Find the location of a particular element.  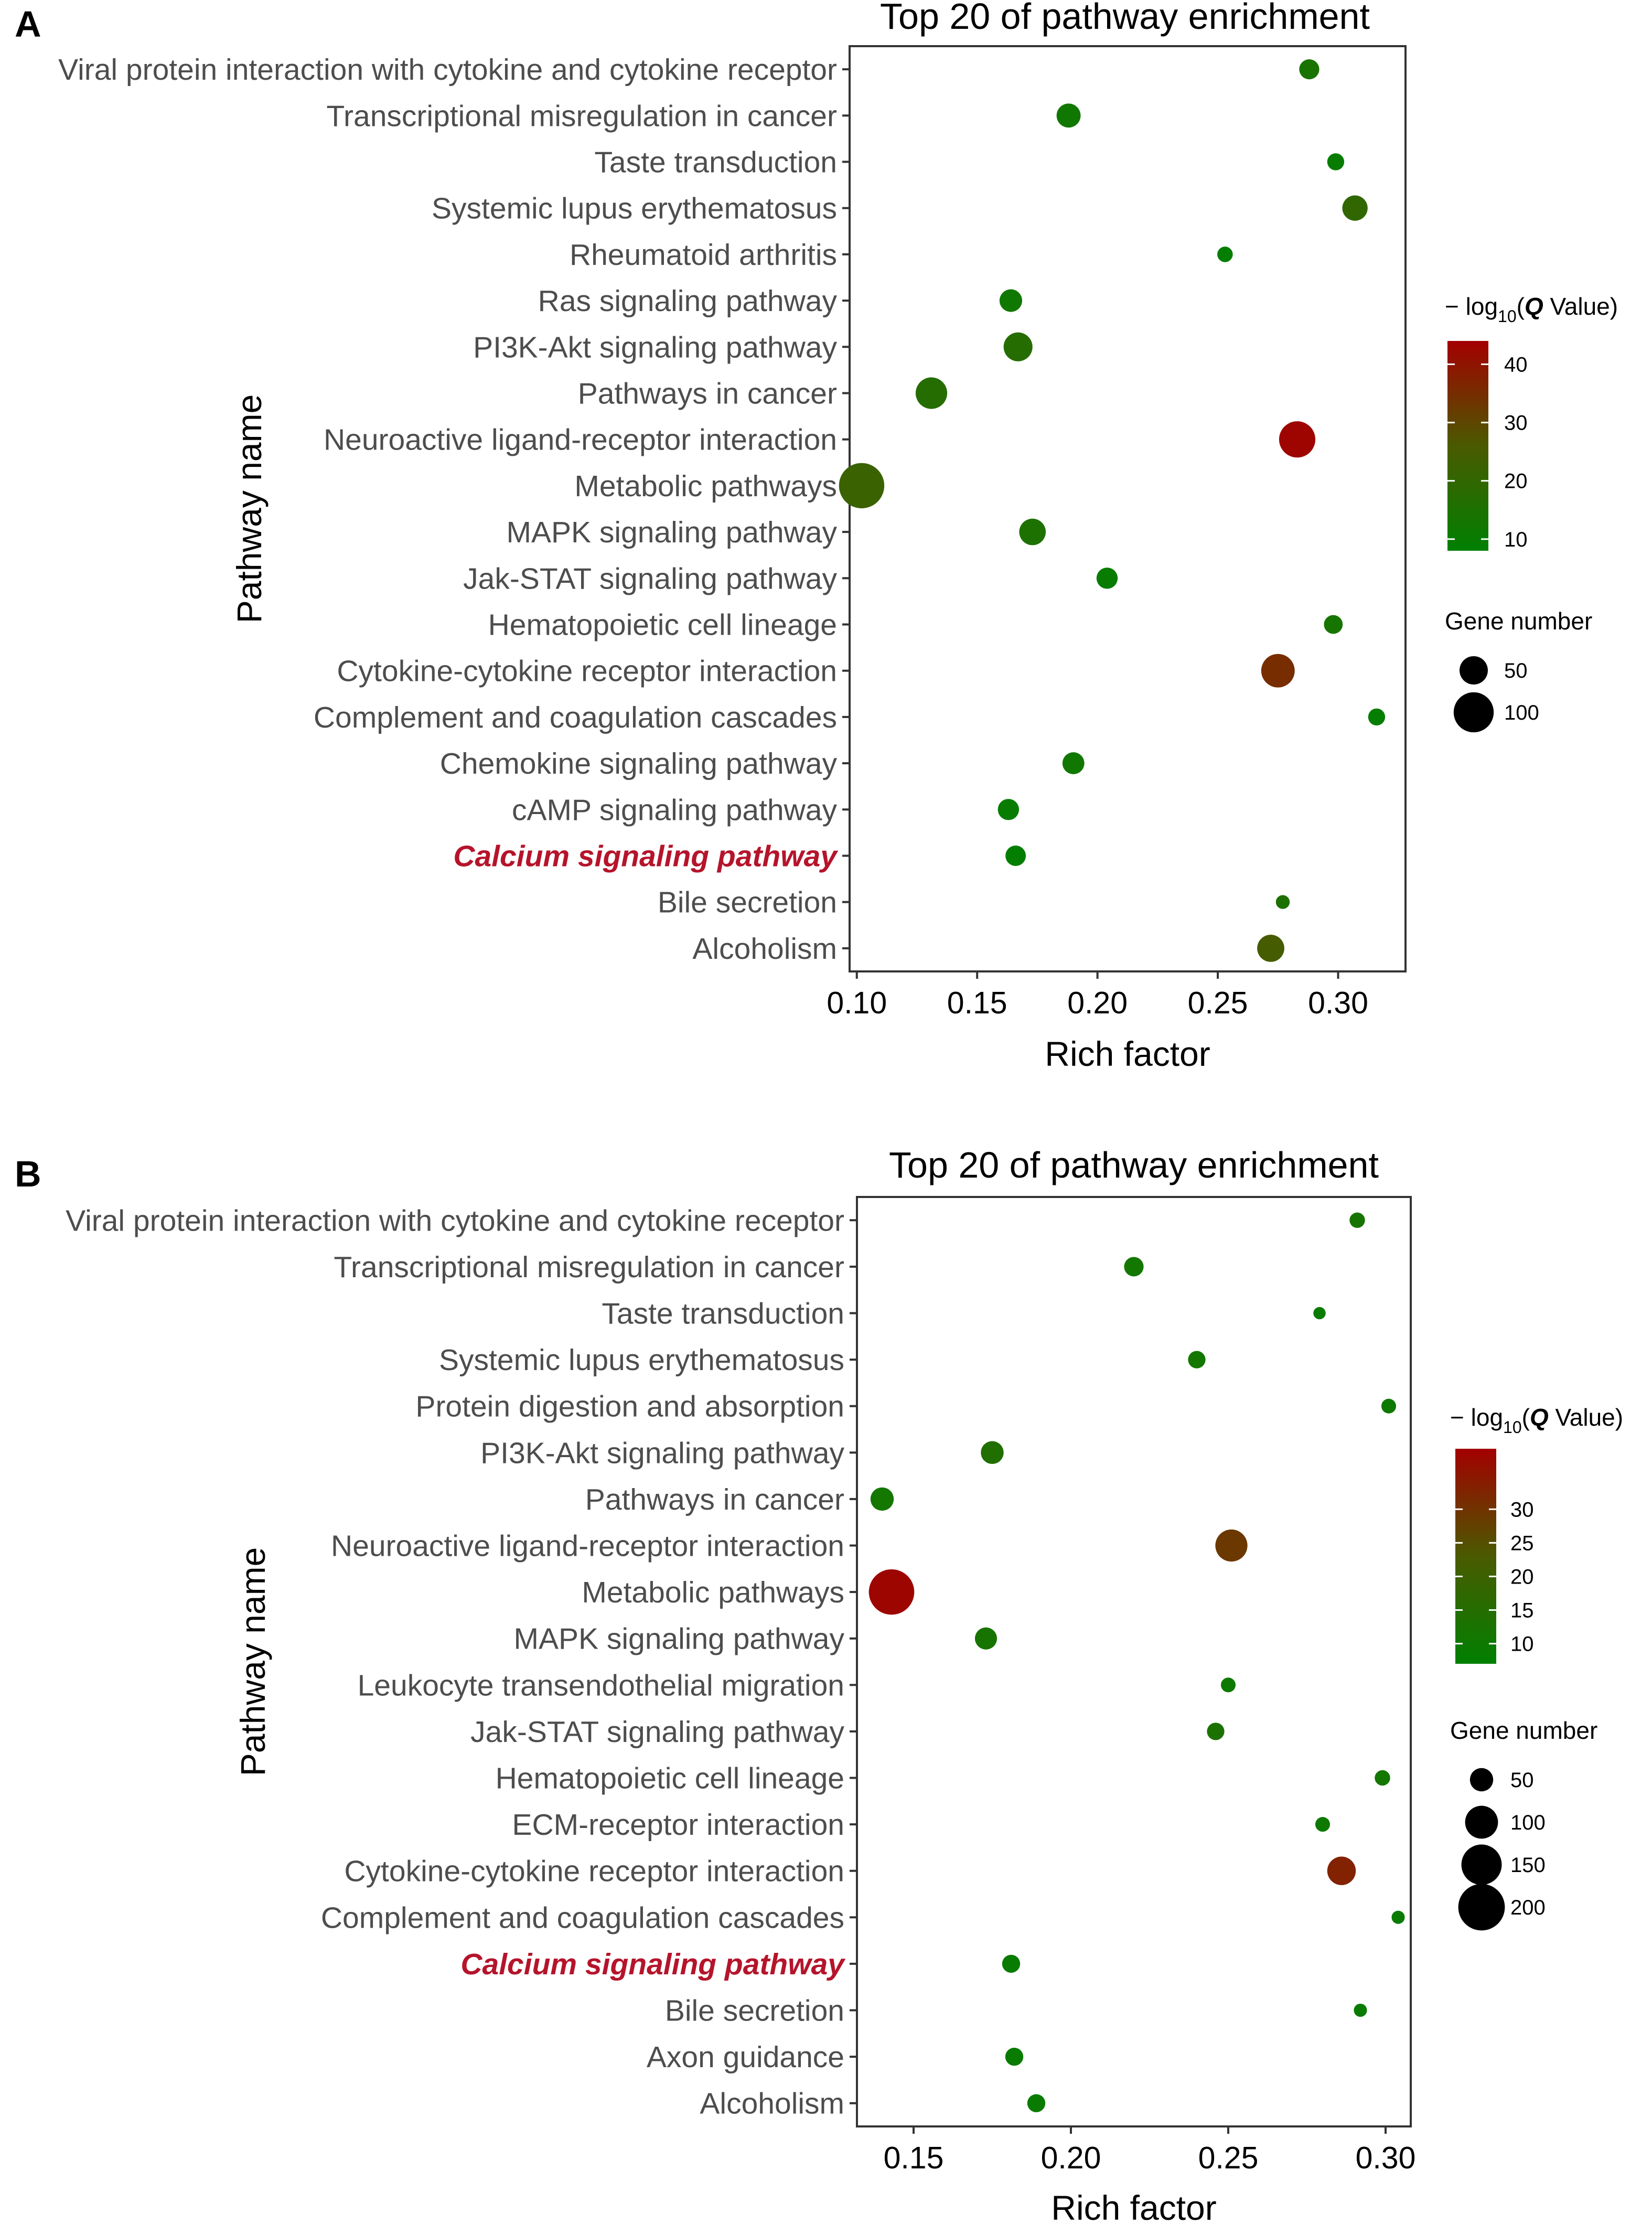

y-tick-label: Leukocyte transendothelial migration is located at coordinates (601, 1685).